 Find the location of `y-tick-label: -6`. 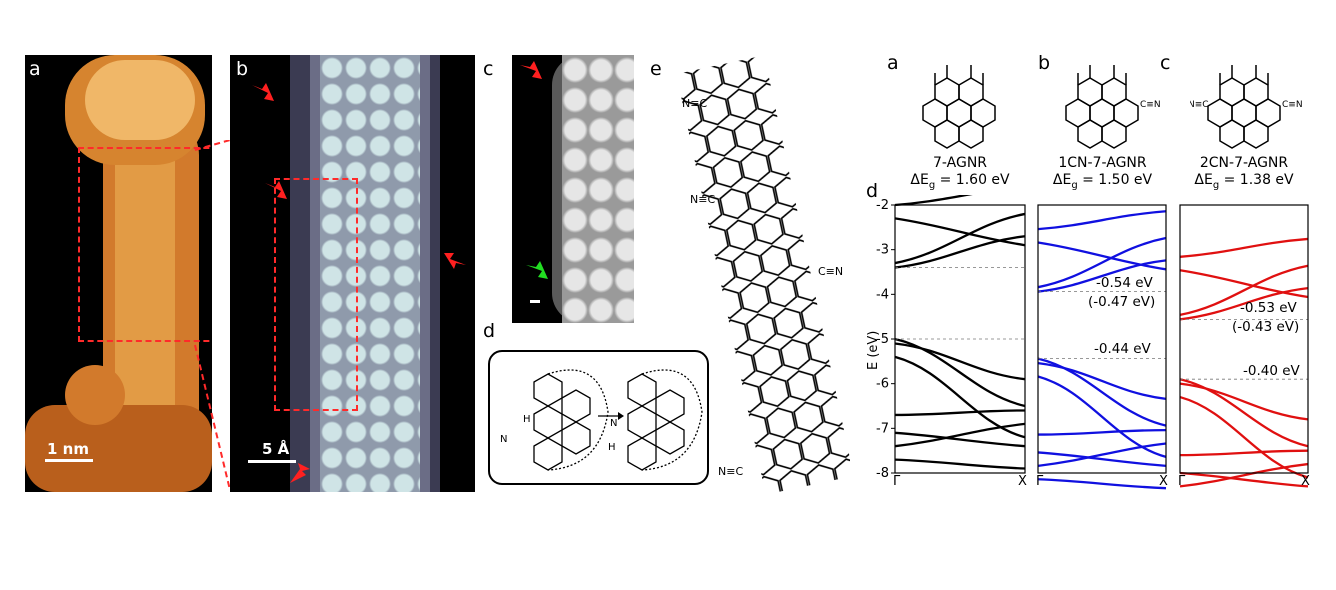

y-tick-label: -6 is located at coordinates (882, 384).